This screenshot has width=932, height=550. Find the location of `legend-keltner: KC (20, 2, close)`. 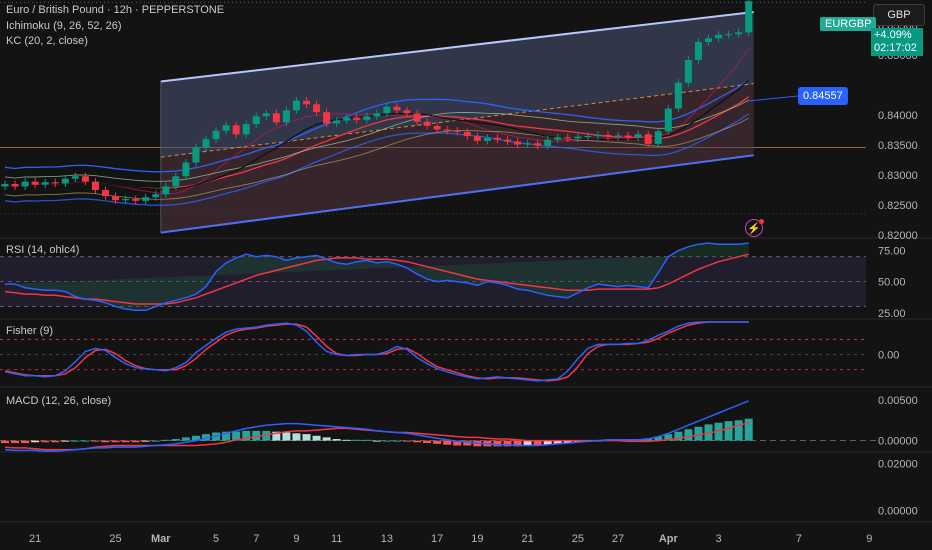

legend-keltner: KC (20, 2, close) is located at coordinates (47, 41).